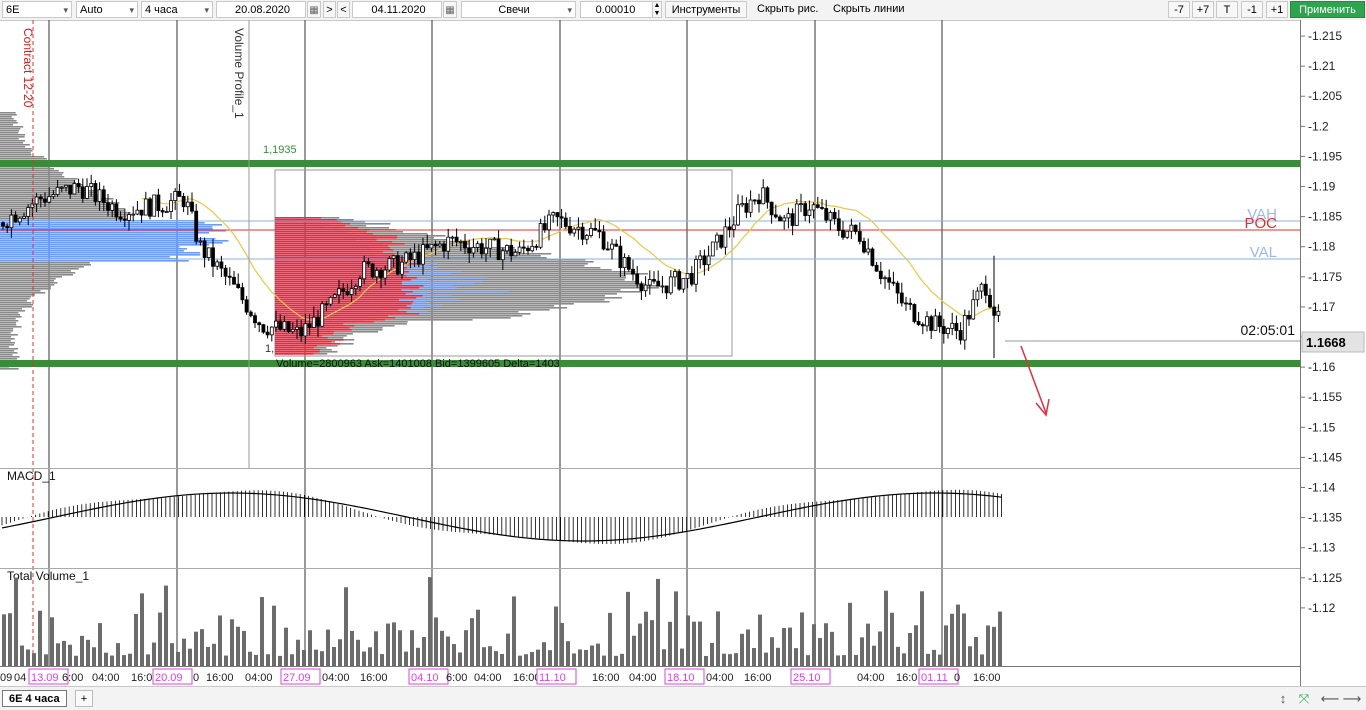 Image resolution: width=1366 pixels, height=710 pixels. What do you see at coordinates (107, 10) in the screenshot?
I see `scale-mode-select: Auto` at bounding box center [107, 10].